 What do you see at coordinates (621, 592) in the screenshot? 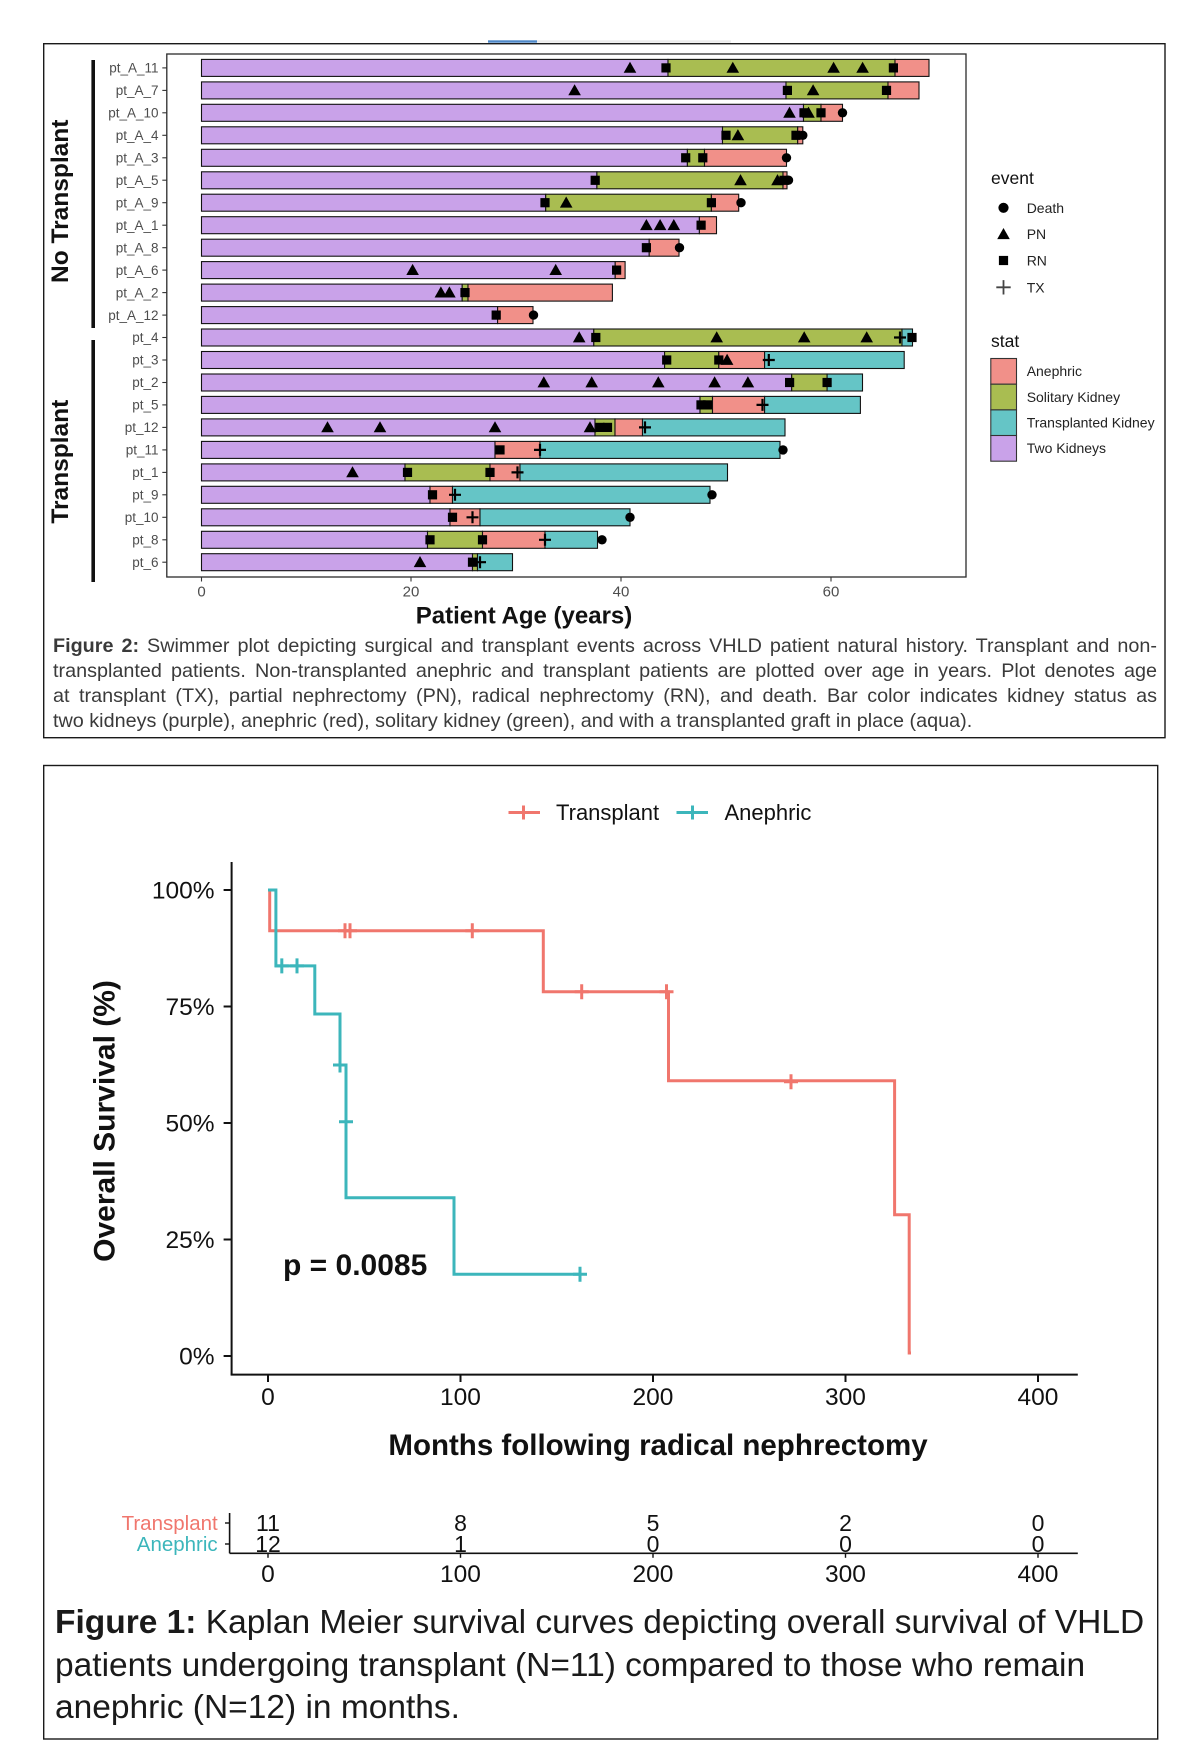
I see `svg-text: 40` at bounding box center [621, 592].